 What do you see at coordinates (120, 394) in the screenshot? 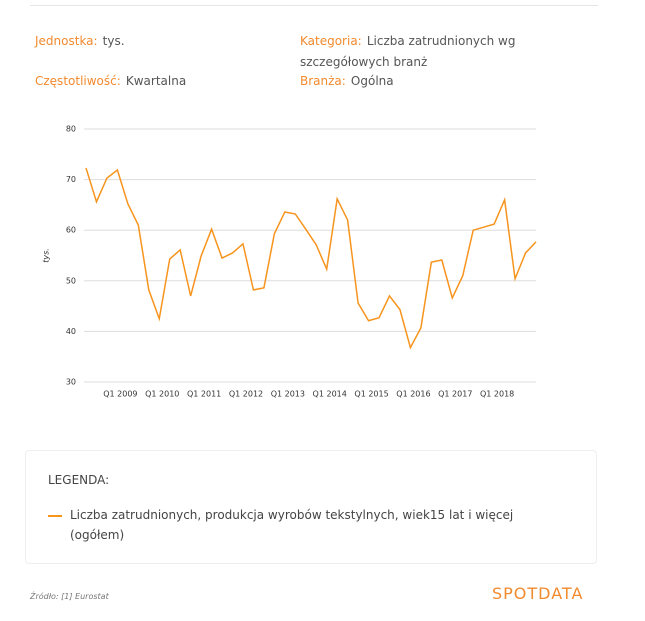
I see `x-tick-label: Q1 2009` at bounding box center [120, 394].